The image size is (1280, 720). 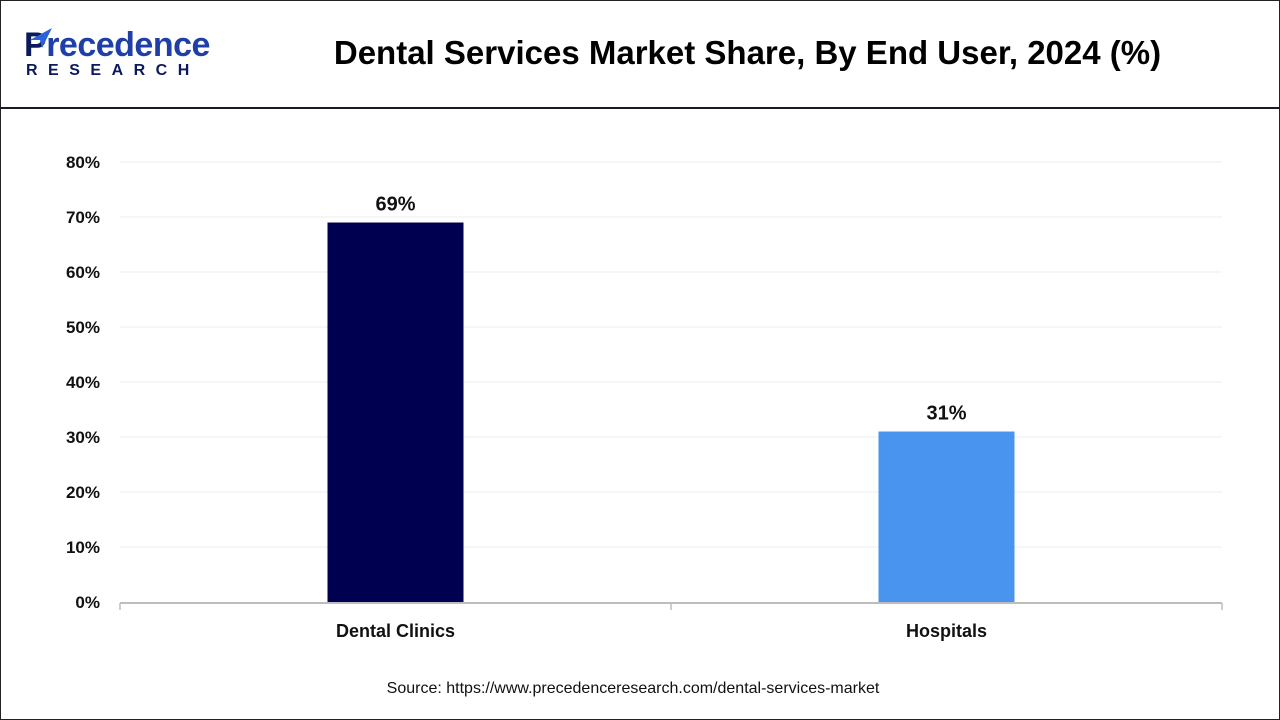 I want to click on bar-hospitals, so click(x=946, y=516).